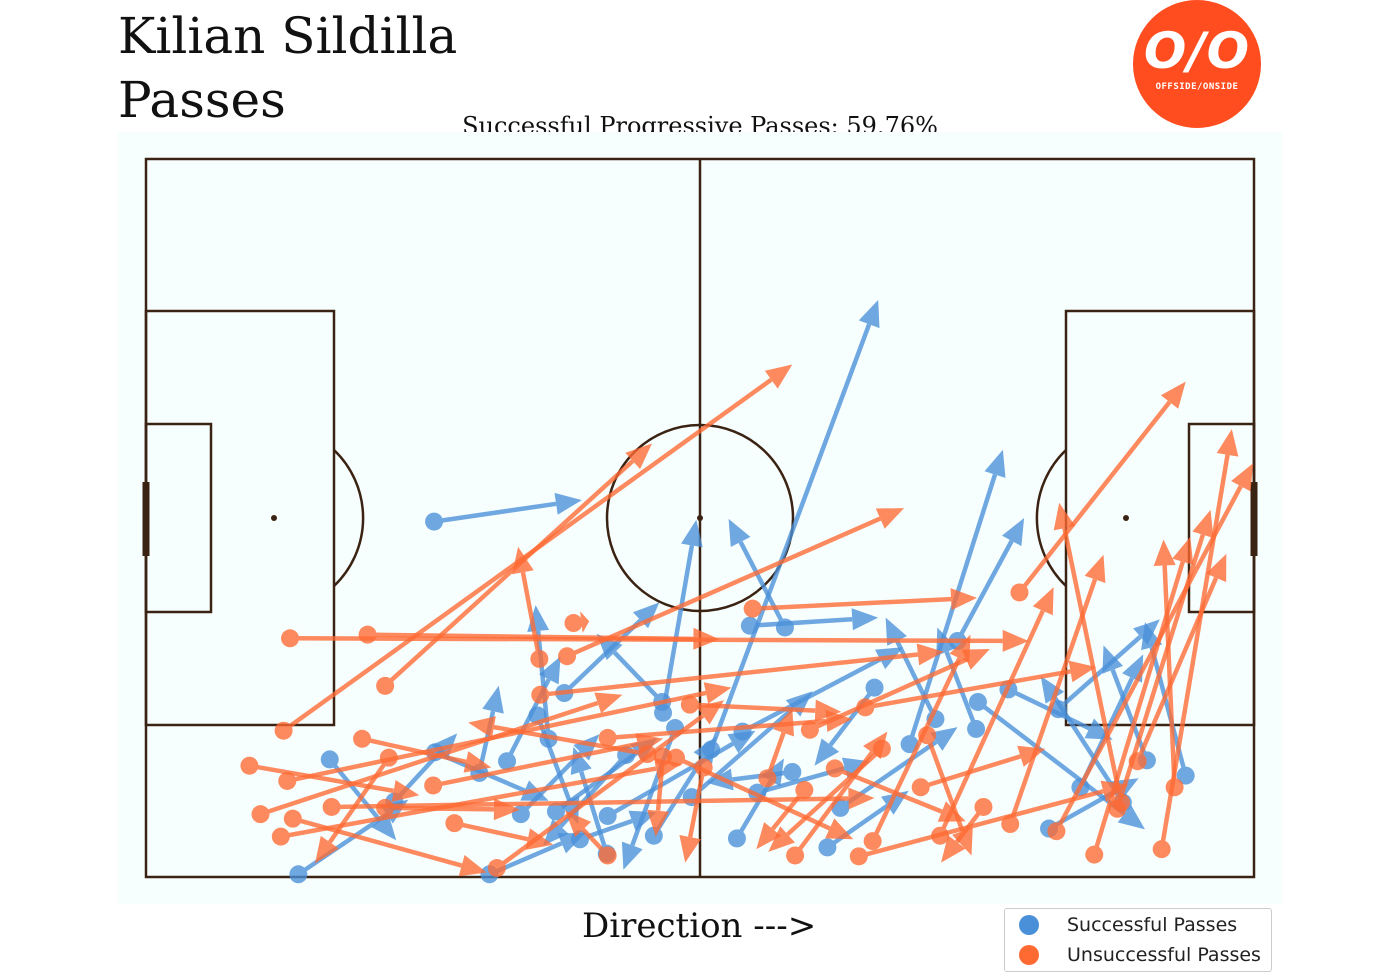 The height and width of the screenshot is (980, 1400). What do you see at coordinates (1140, 955) in the screenshot?
I see `legend-item-unsuccessful: Unsuccessful Passes` at bounding box center [1140, 955].